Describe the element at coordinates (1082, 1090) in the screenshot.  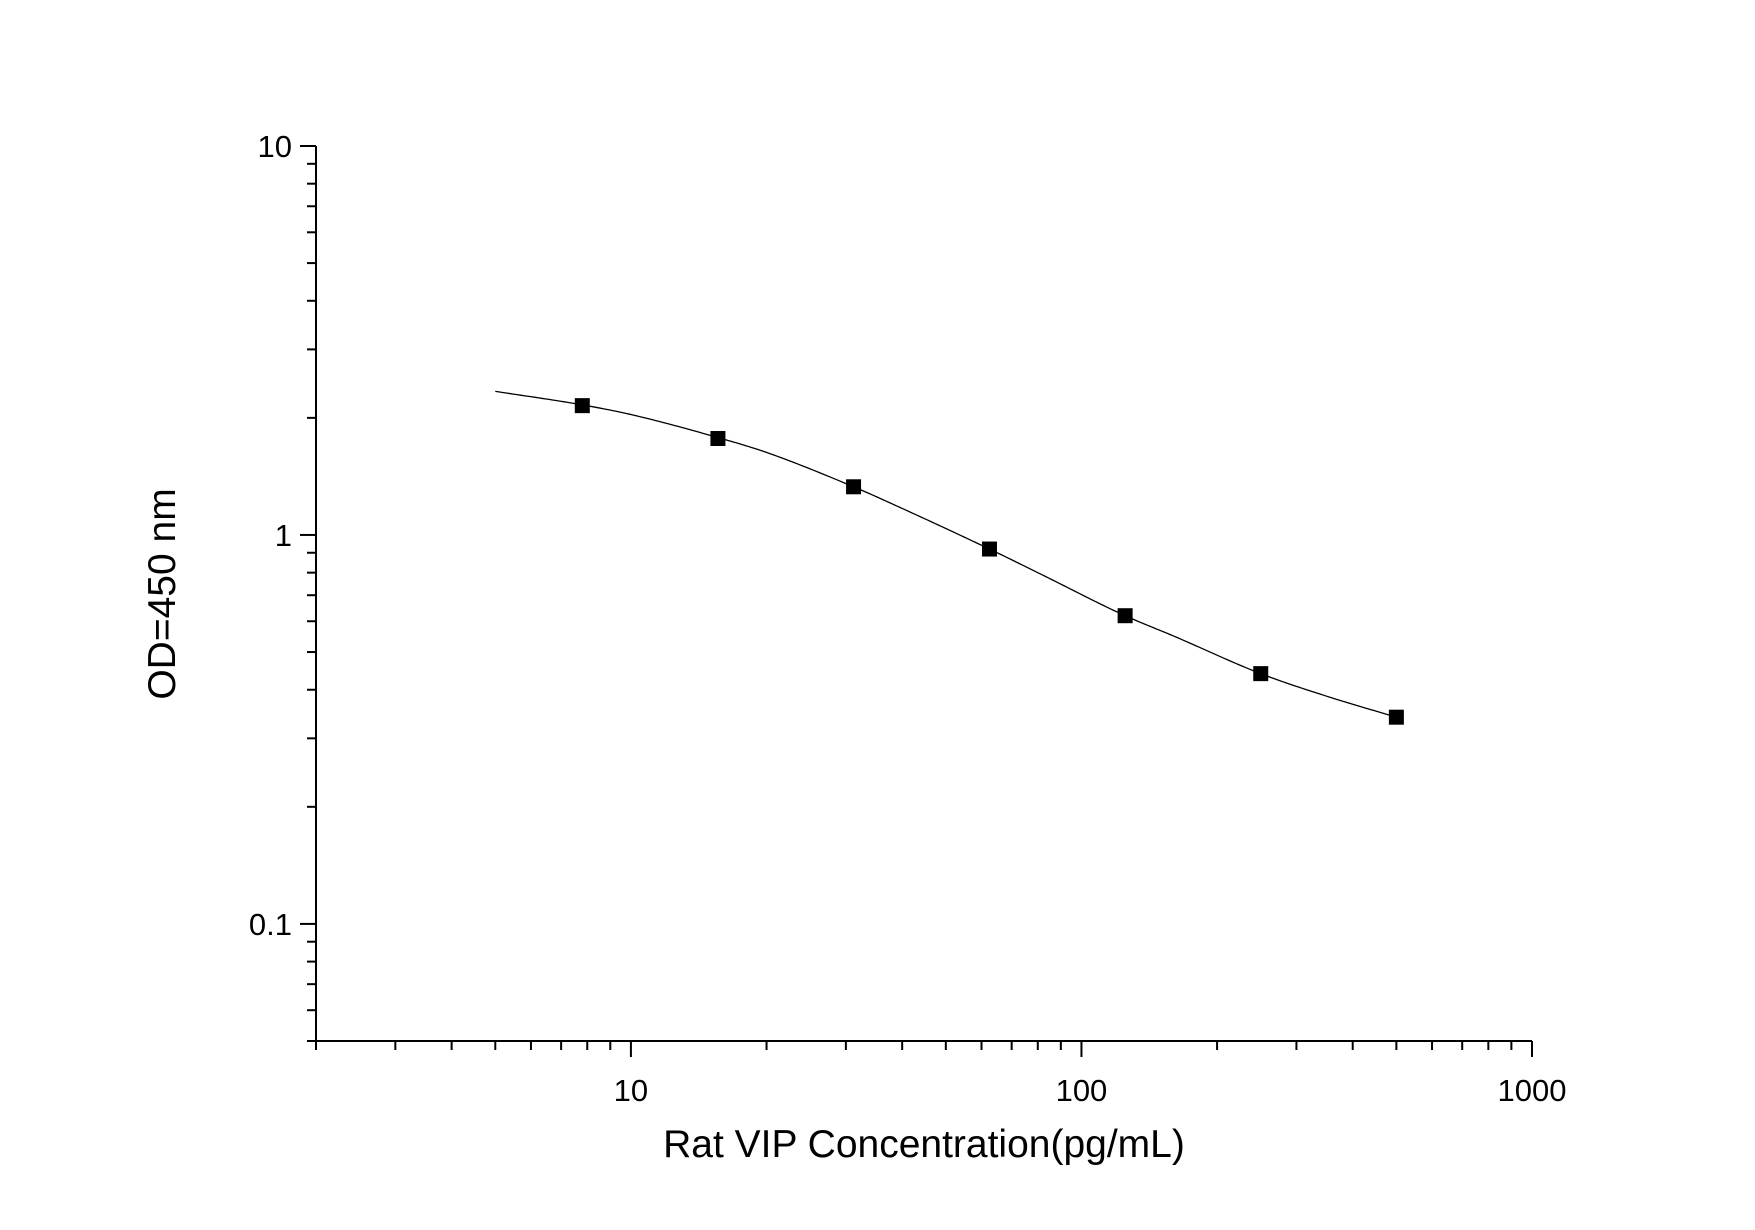
I see `x-tick-label: 100` at that location.